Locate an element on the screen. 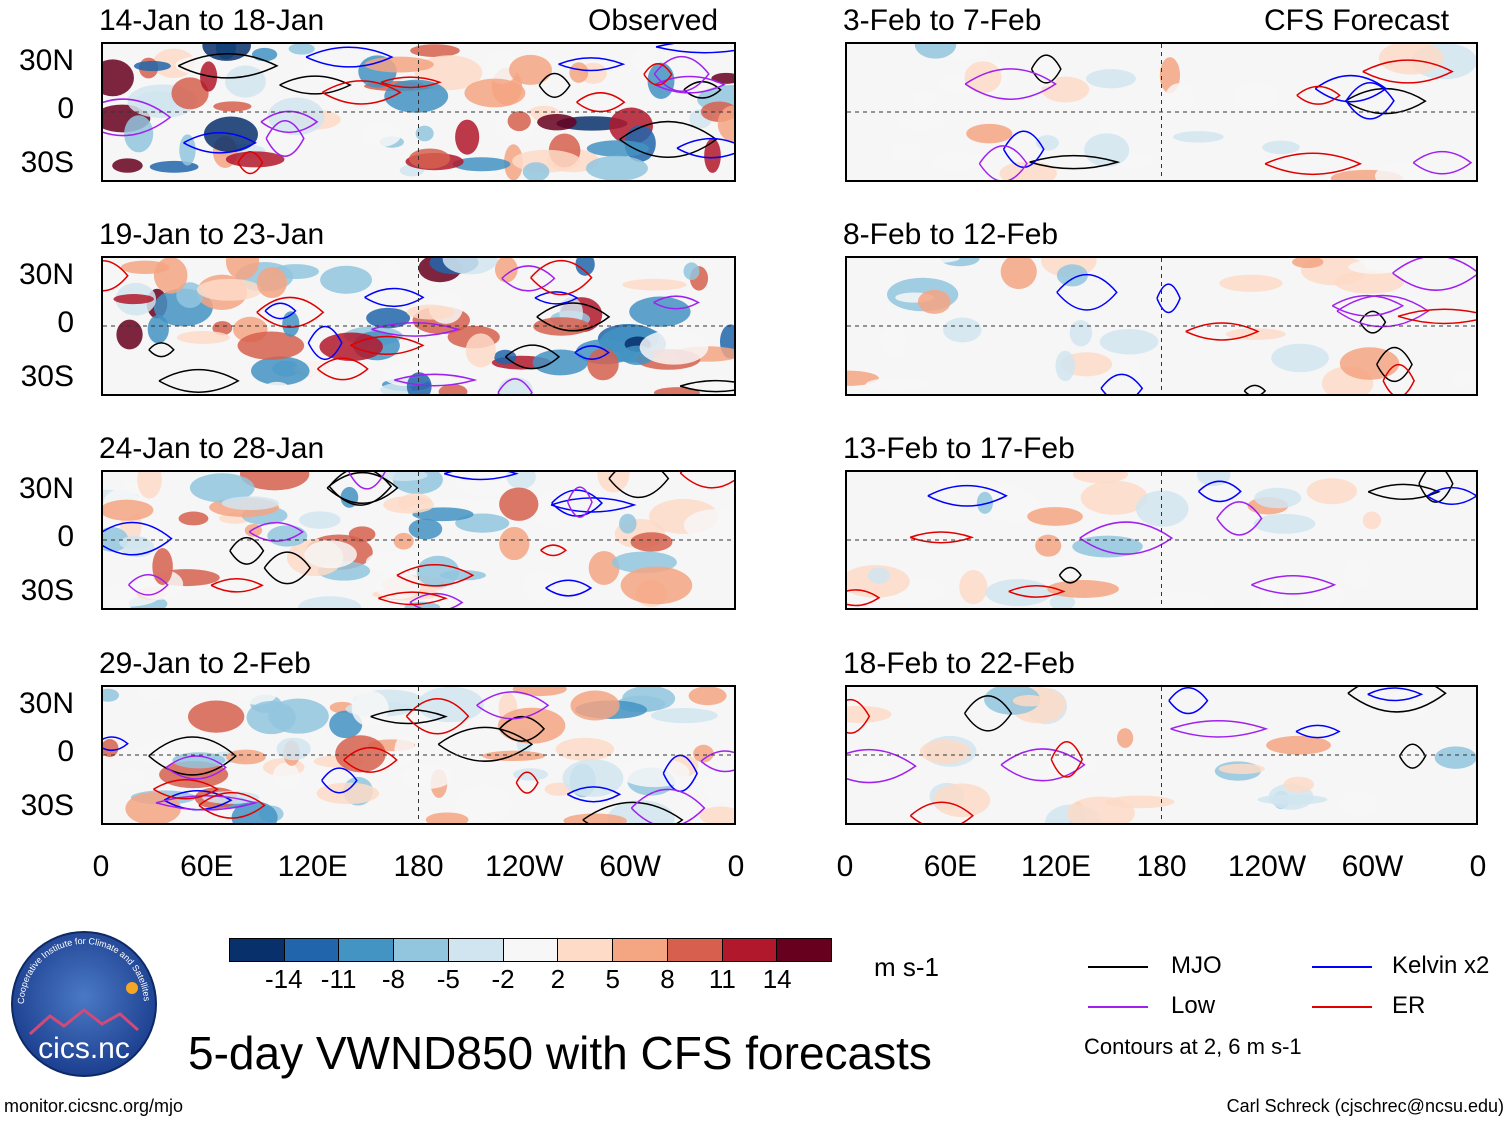 This screenshot has height=1121, width=1510. map-panel is located at coordinates (1161, 326).